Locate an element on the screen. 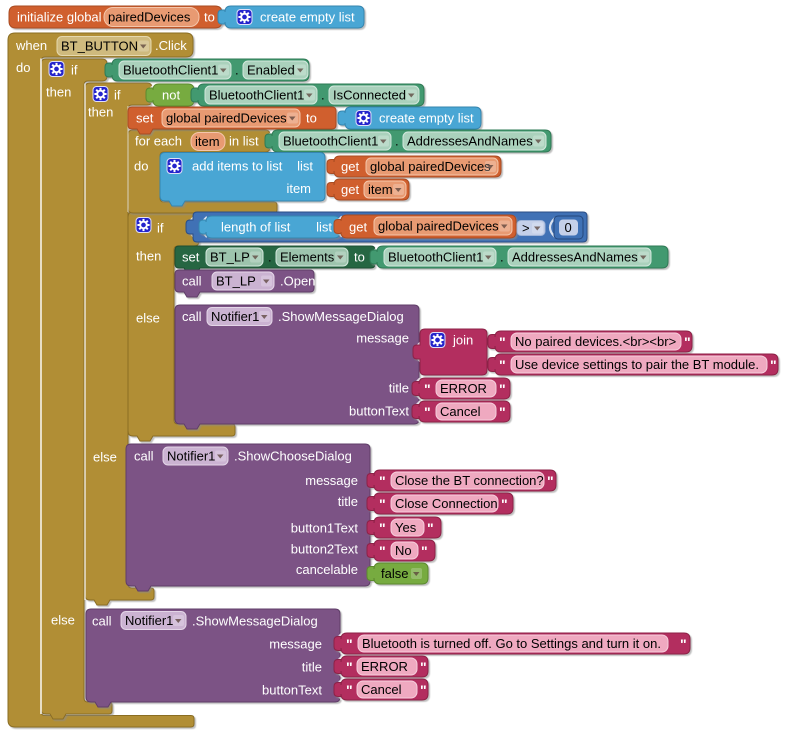  svg-text: AddressesAndNames is located at coordinates (575, 257).